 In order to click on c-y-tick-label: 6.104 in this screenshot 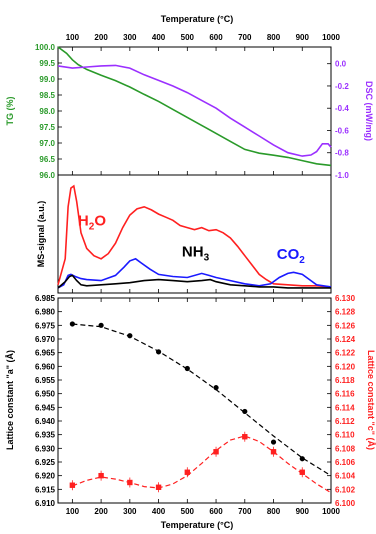, I will do `click(345, 476)`.